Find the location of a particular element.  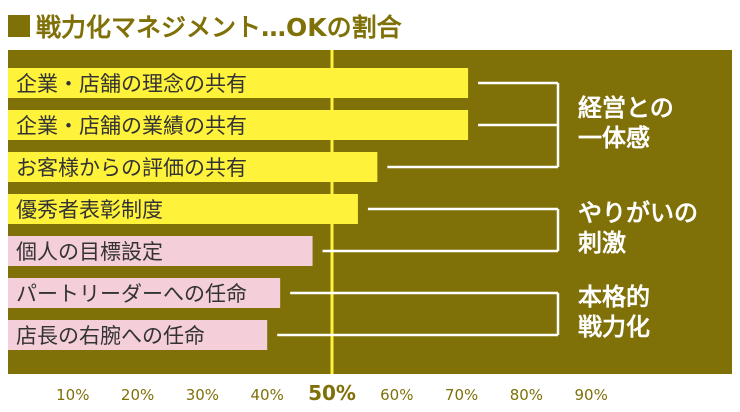

title-square-icon is located at coordinates (19, 26).